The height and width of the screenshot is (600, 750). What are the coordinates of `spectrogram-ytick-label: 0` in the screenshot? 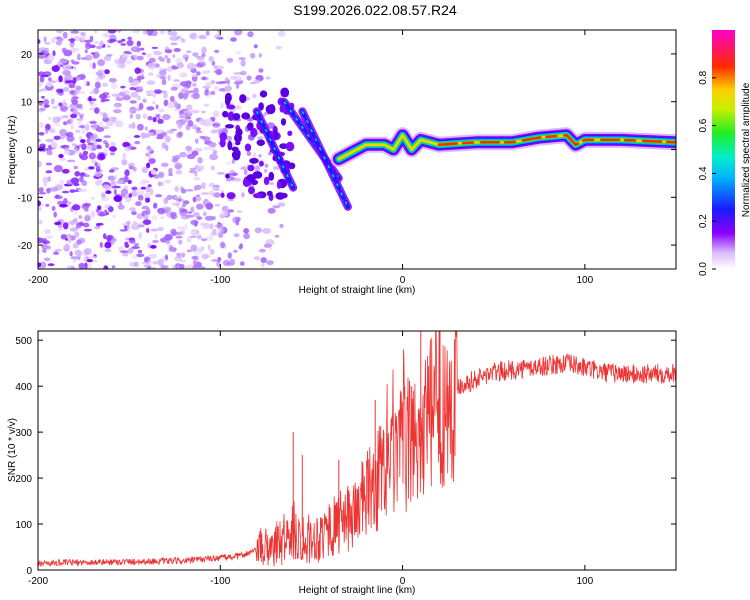 It's located at (29, 151).